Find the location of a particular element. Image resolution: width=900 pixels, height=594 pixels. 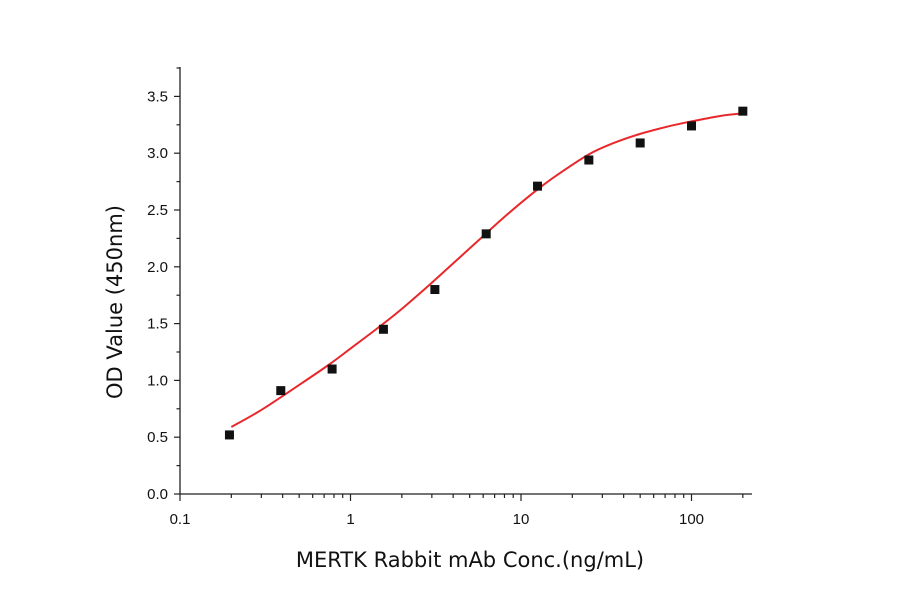

y-tick-label: 2.5 is located at coordinates (157, 210).